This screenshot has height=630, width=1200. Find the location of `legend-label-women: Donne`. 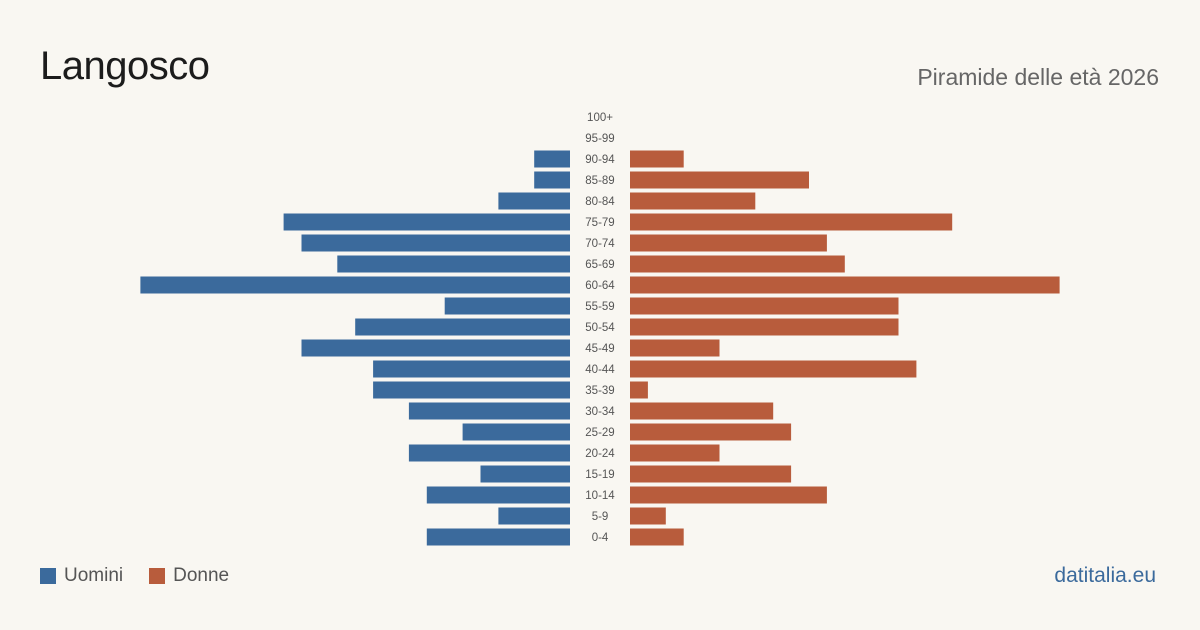

legend-label-women: Donne is located at coordinates (201, 575).